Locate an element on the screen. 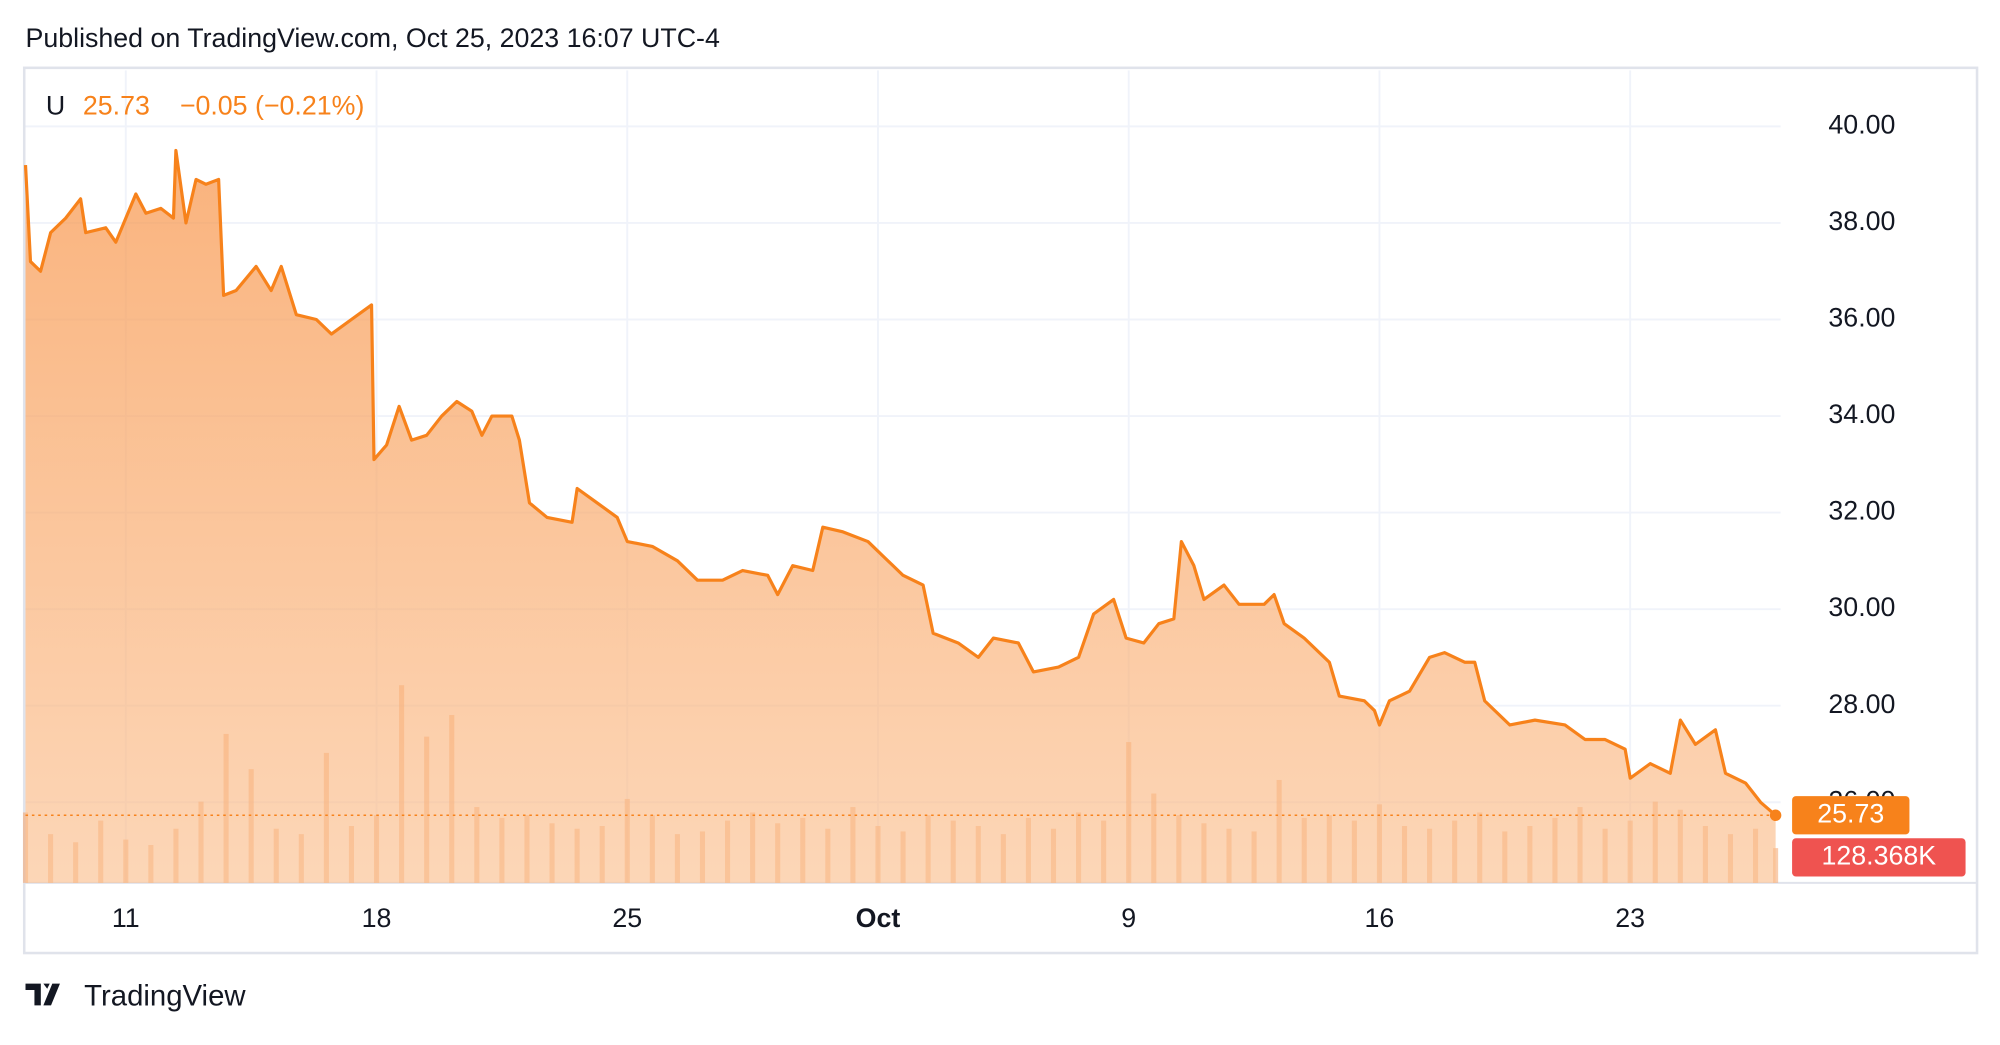  last-price-dot is located at coordinates (1775, 815).